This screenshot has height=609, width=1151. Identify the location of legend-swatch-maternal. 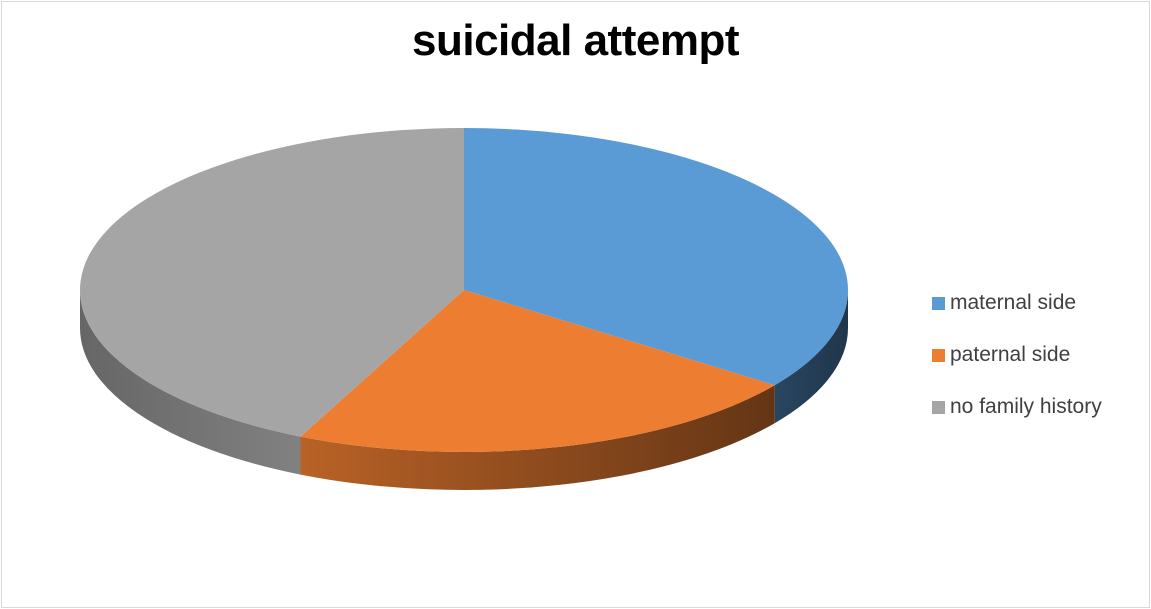
(938, 303).